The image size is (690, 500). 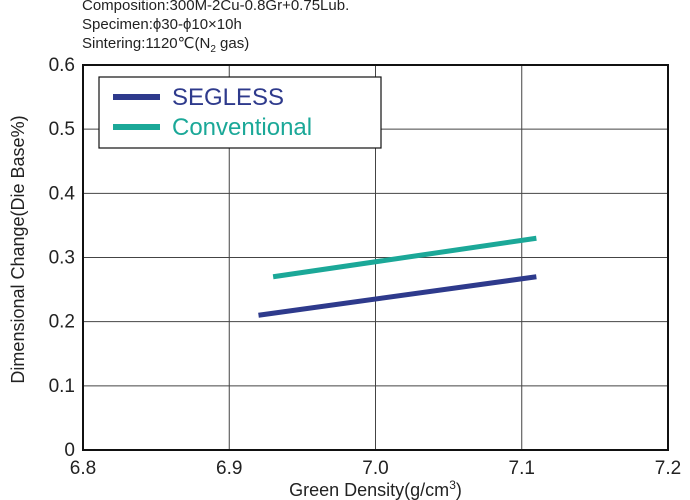 I want to click on legend: SEGLESS Conventional, so click(x=240, y=112).